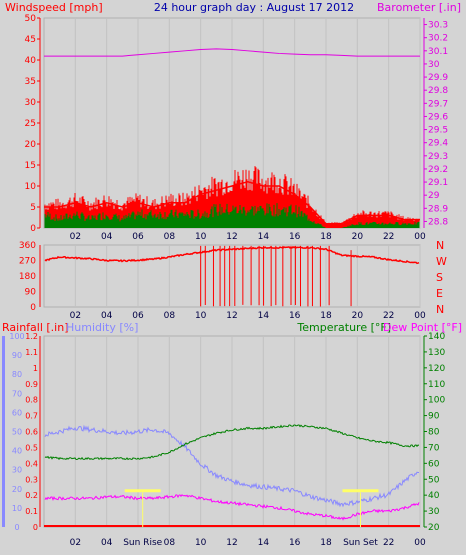  What do you see at coordinates (17, 412) in the screenshot?
I see `humidity-ytick: 60` at bounding box center [17, 412].